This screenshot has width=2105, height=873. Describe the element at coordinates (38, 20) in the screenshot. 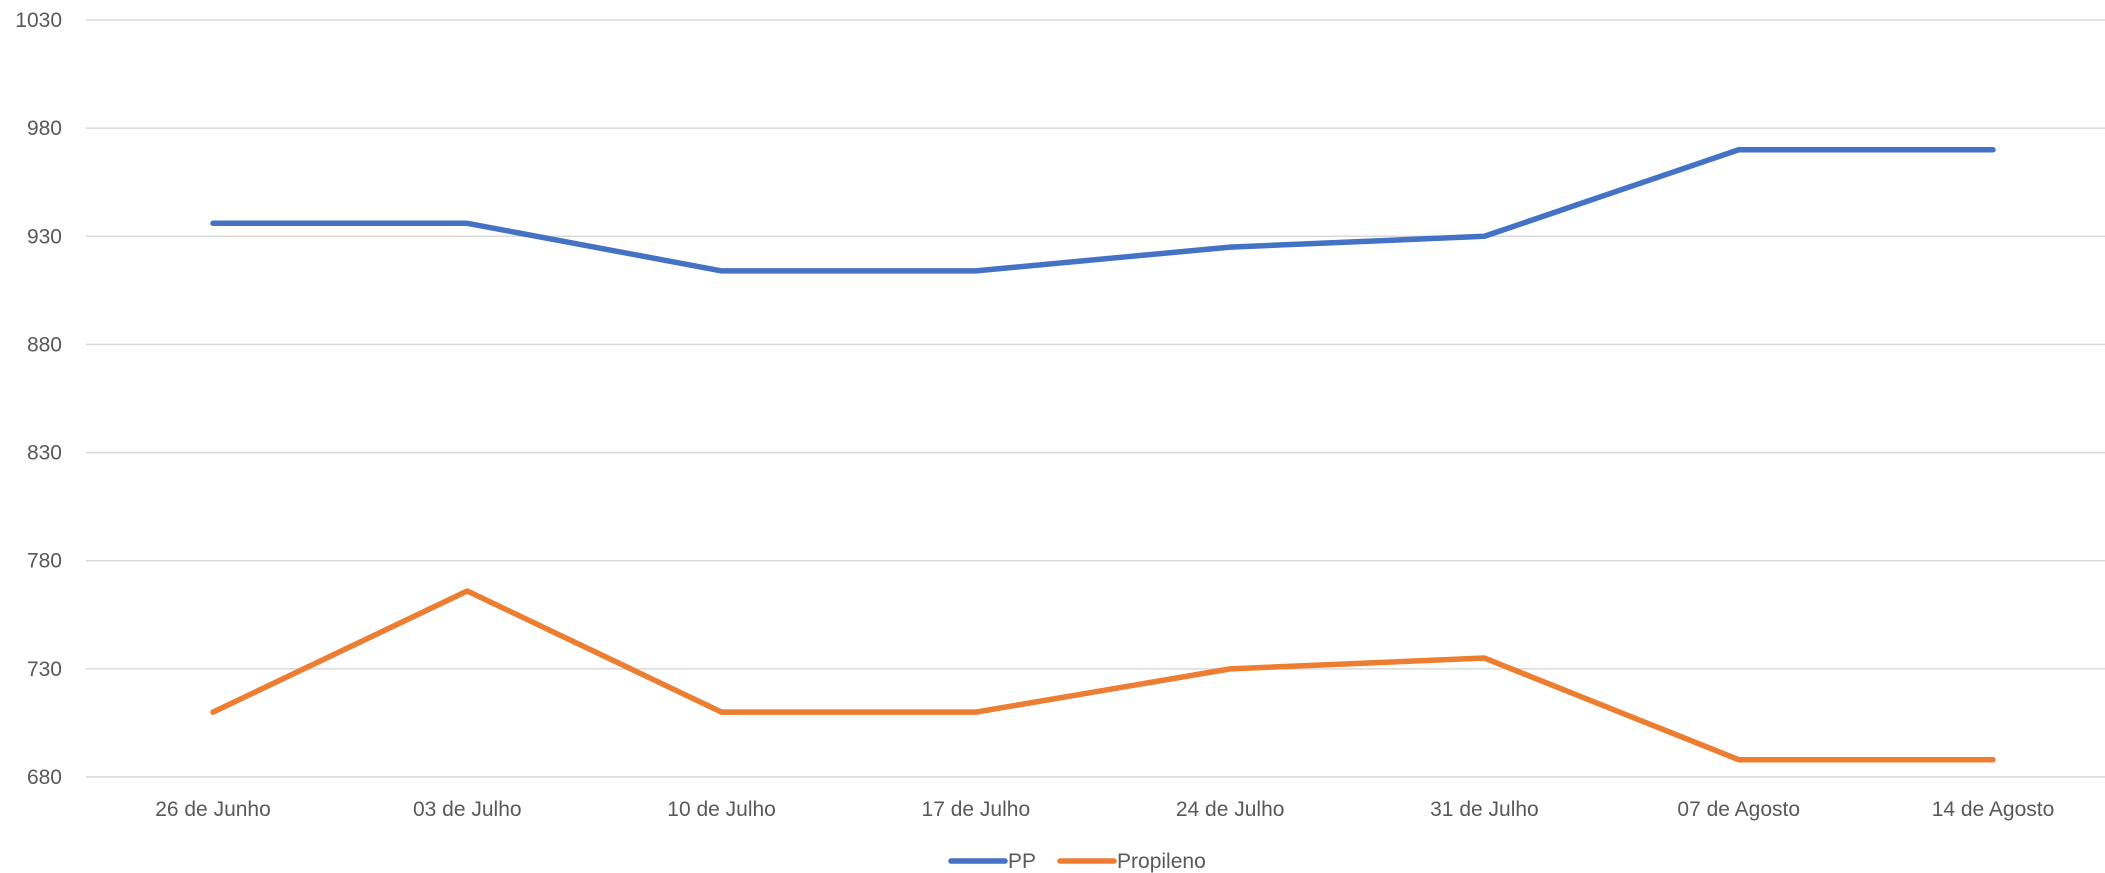

I see `y-tick-label: 1030` at that location.